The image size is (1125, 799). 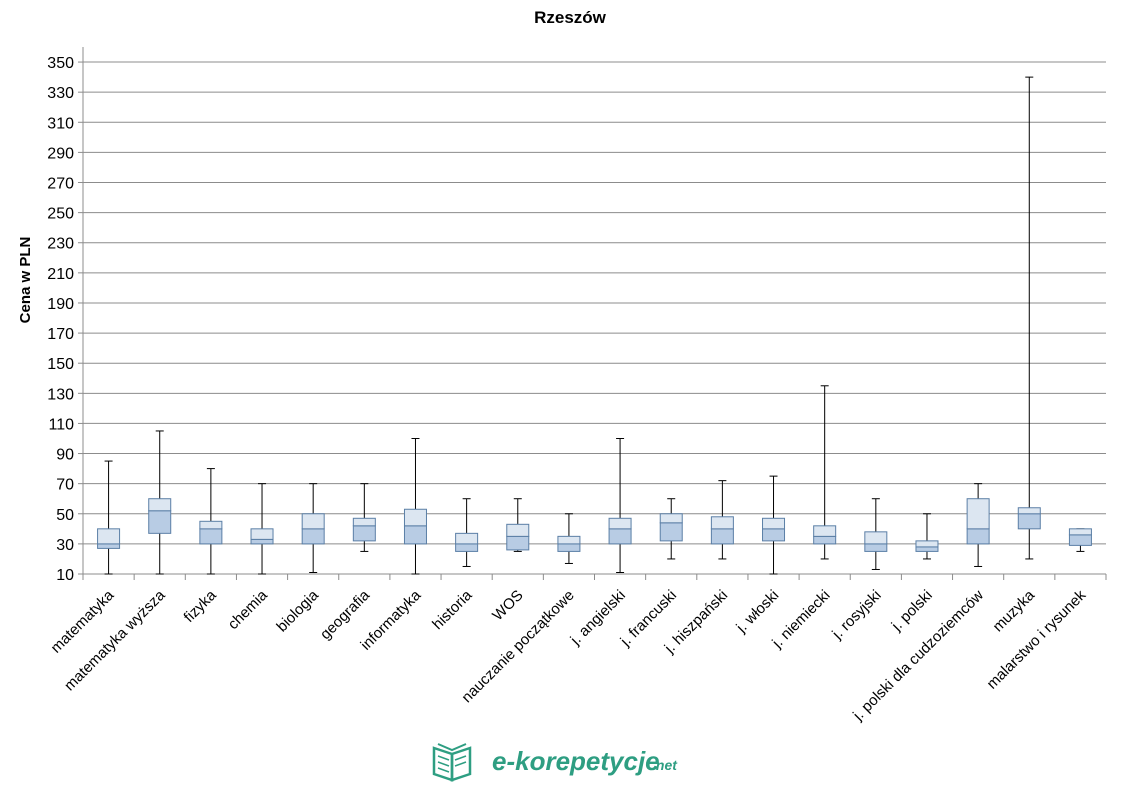 What do you see at coordinates (757, 612) in the screenshot?
I see `x-tick-label: j. włoski` at bounding box center [757, 612].